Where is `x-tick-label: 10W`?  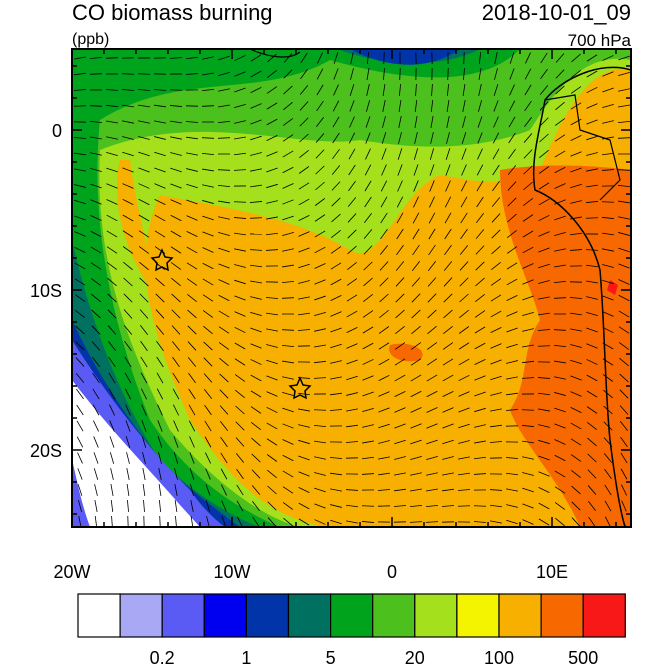
x-tick-label: 10W is located at coordinates (231, 572).